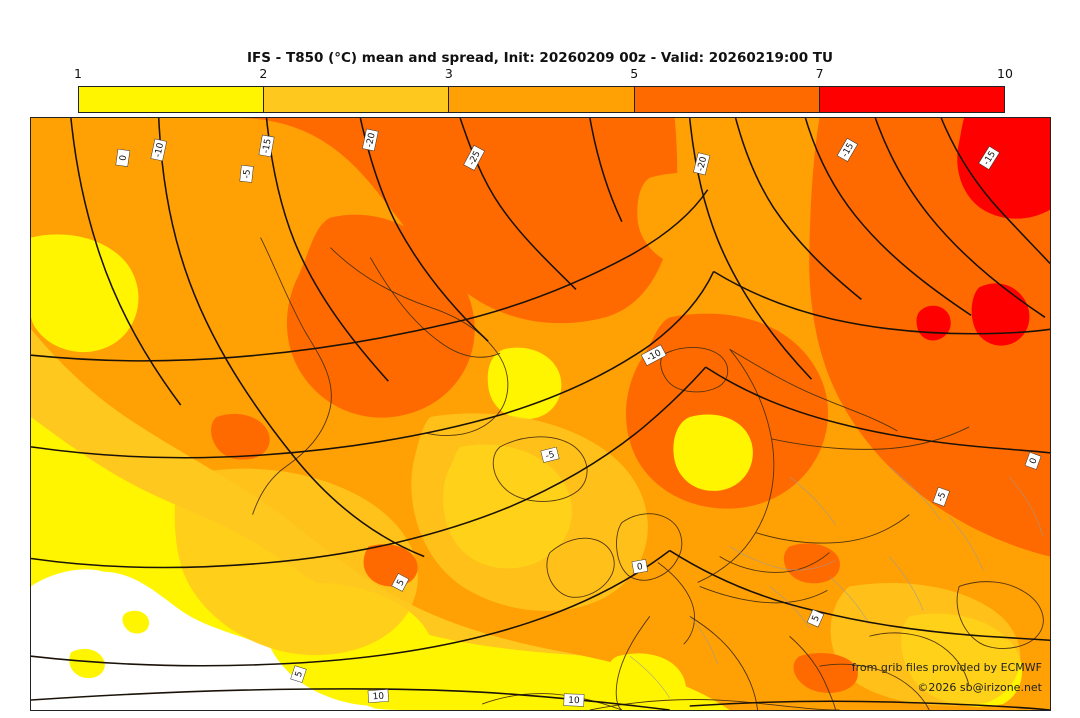 The width and height of the screenshot is (1080, 718). What do you see at coordinates (136, 622) in the screenshot?
I see `fill-yellow-islet-b` at bounding box center [136, 622].